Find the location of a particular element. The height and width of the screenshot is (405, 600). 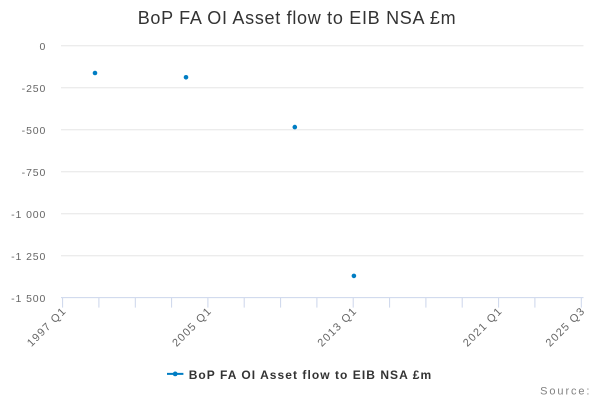

svg-text: -500 is located at coordinates (34, 131).